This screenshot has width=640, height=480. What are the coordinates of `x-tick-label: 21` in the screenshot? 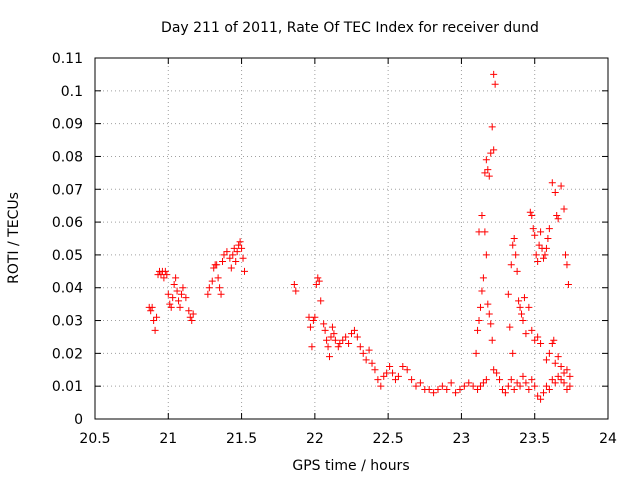 It's located at (168, 439).